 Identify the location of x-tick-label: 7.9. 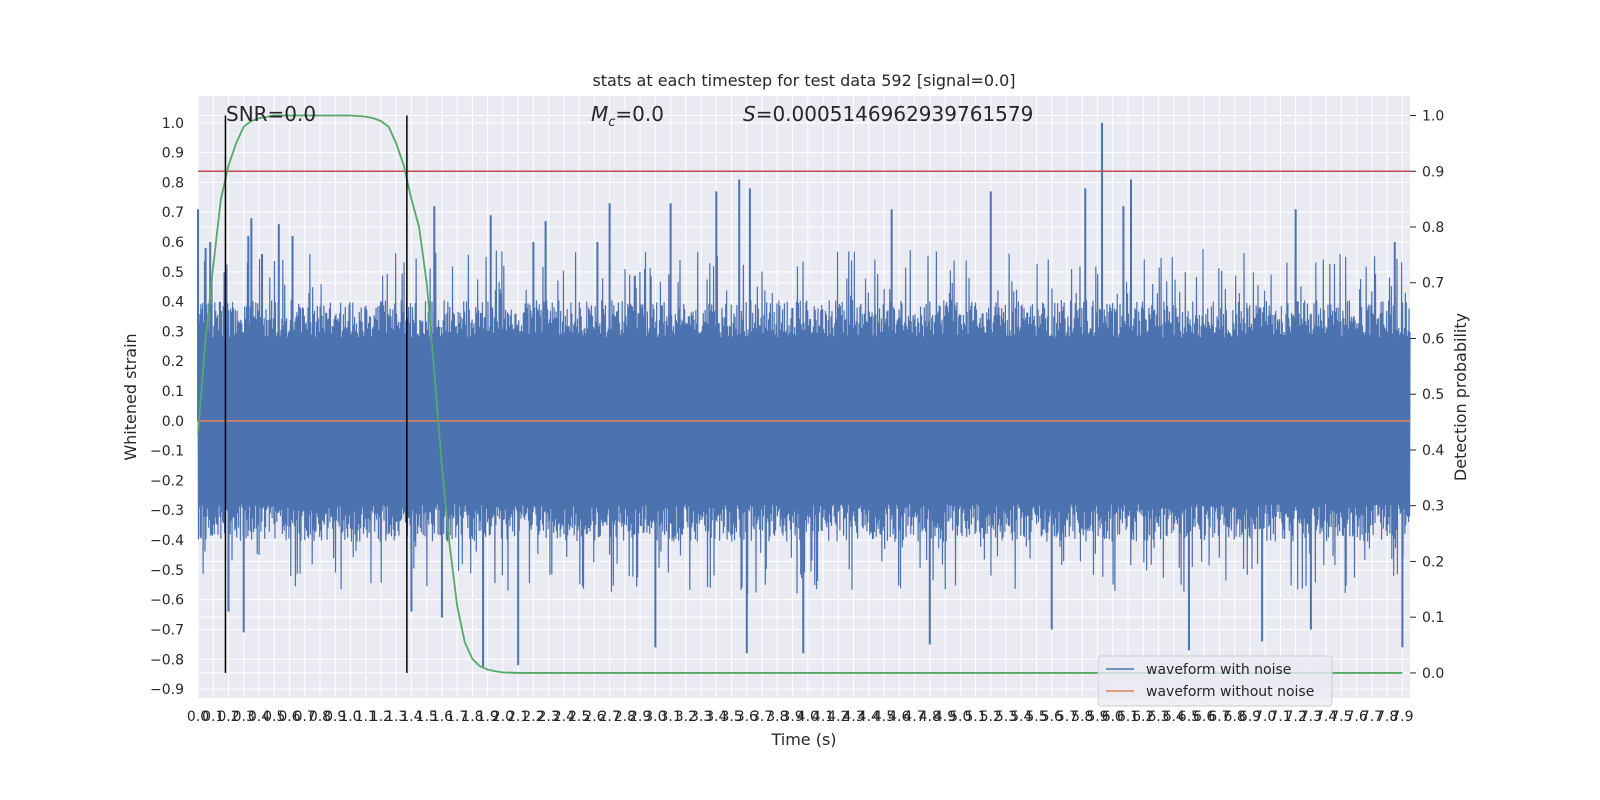
(1402, 717).